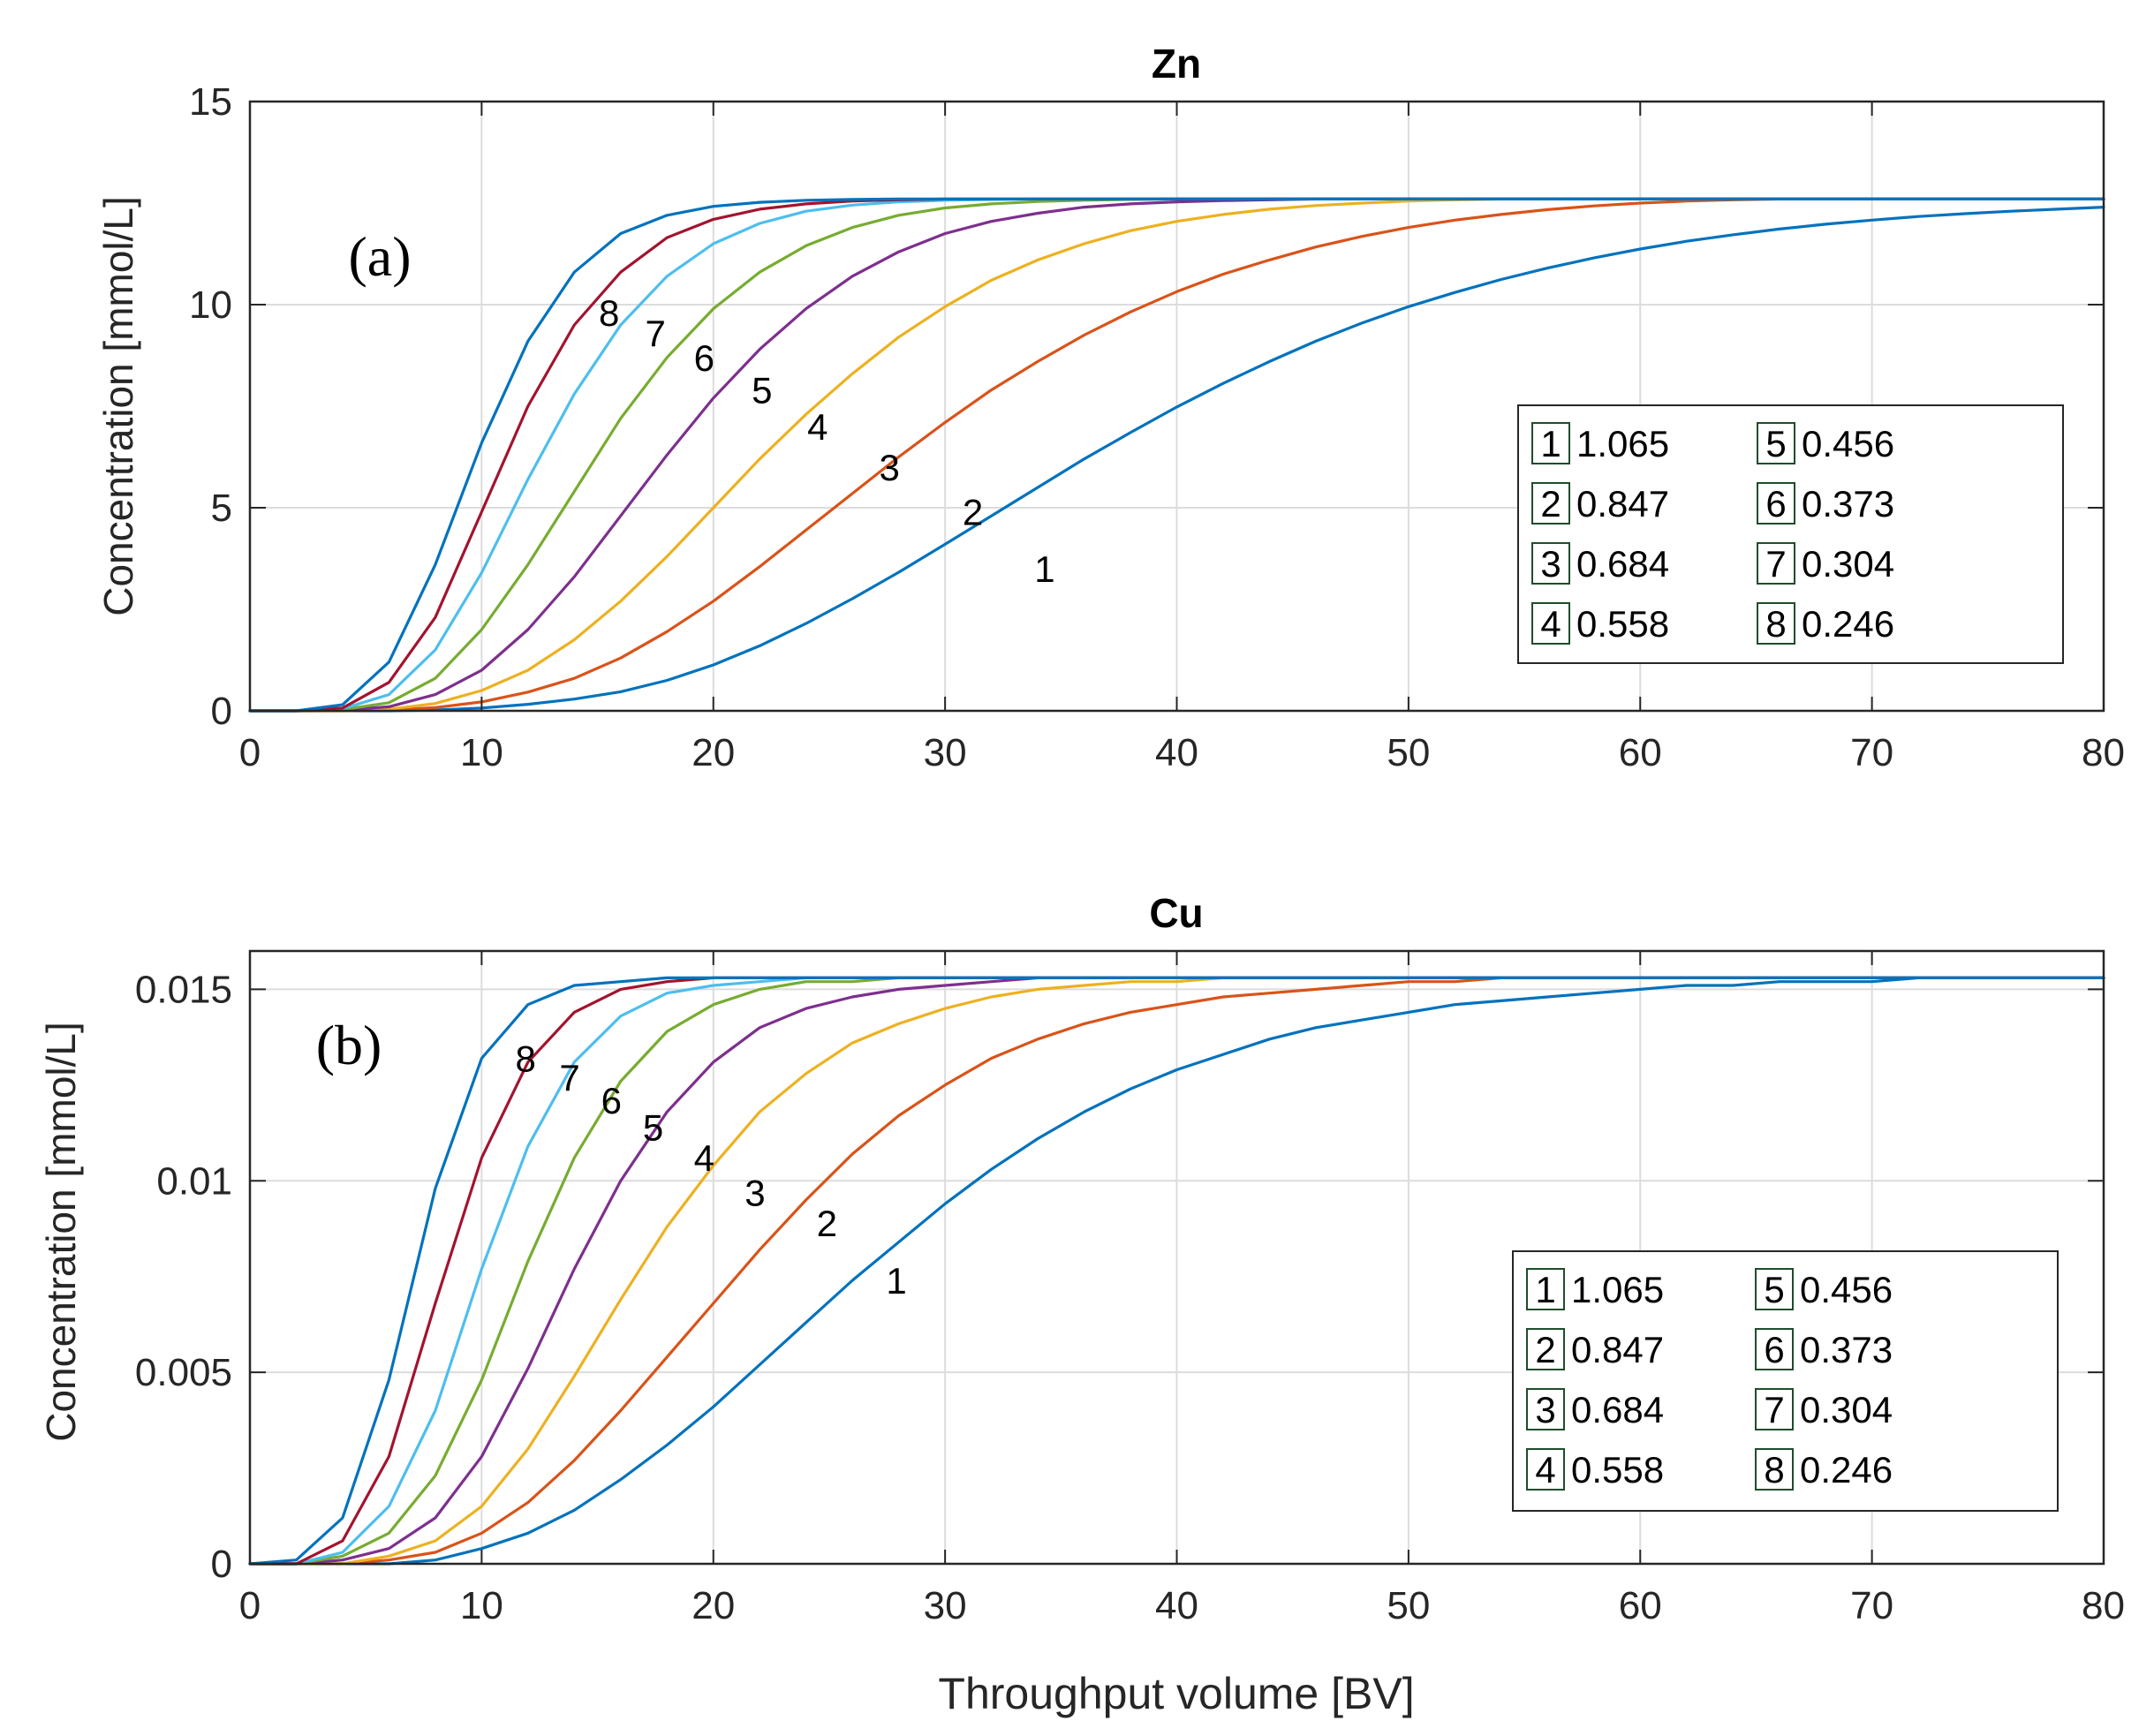  I want to click on zn-legend-entry-1: 1 1.065, so click(1600, 443).